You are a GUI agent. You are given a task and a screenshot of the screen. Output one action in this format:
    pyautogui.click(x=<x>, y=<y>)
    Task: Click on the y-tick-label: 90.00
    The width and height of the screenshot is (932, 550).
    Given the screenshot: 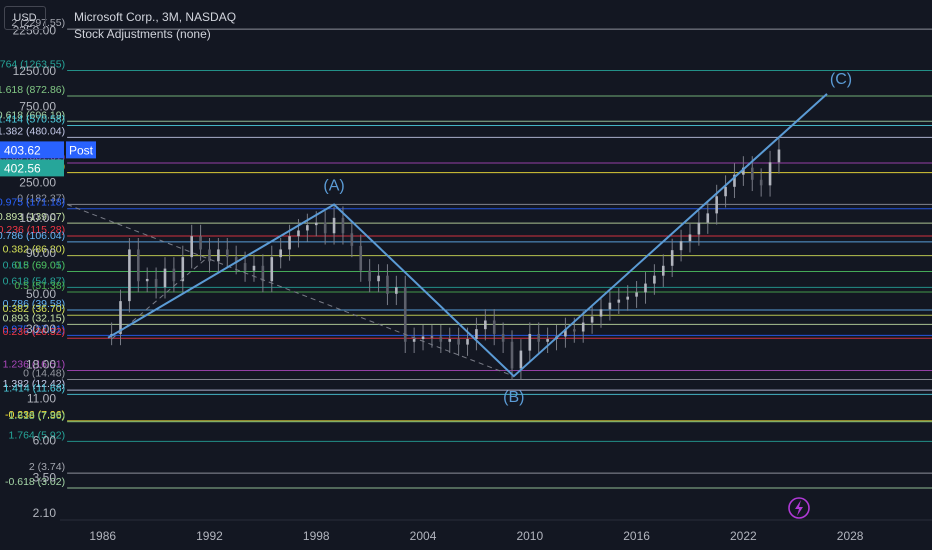 What is the action you would take?
    pyautogui.click(x=41, y=253)
    